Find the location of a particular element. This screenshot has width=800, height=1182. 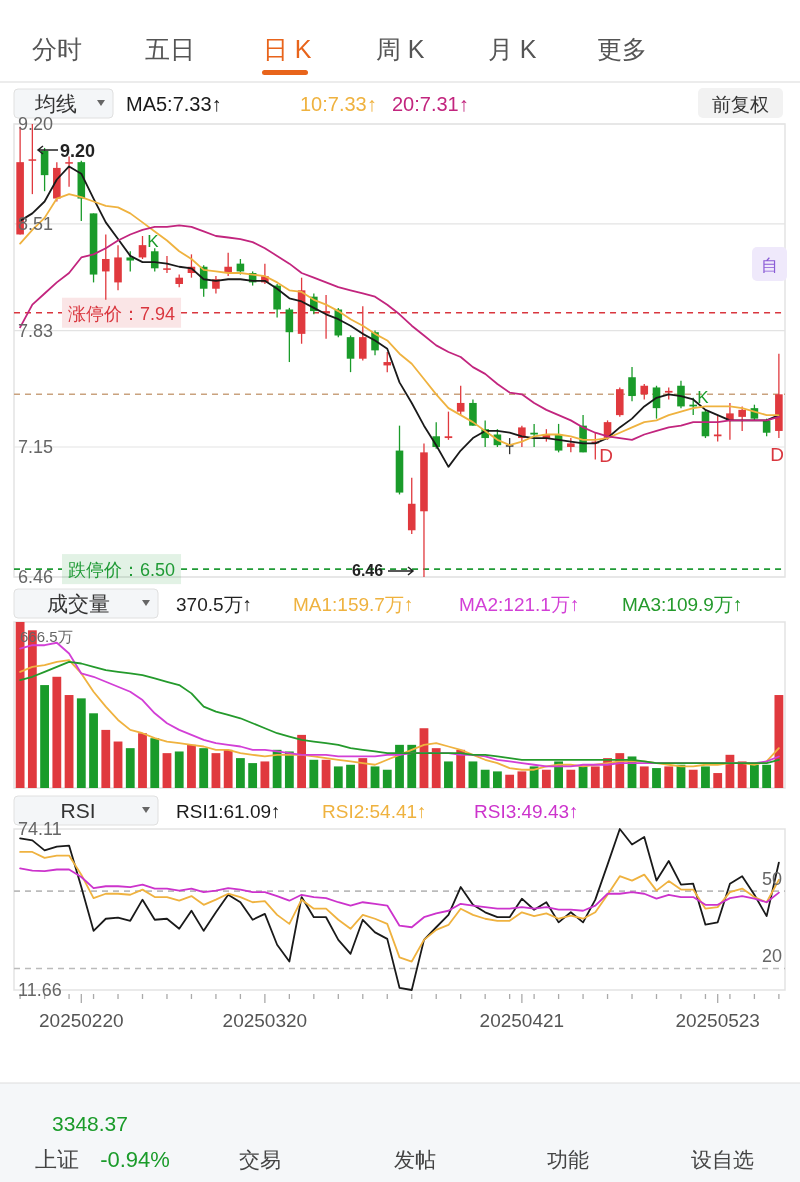

text: 设自选 is located at coordinates (722, 1159).